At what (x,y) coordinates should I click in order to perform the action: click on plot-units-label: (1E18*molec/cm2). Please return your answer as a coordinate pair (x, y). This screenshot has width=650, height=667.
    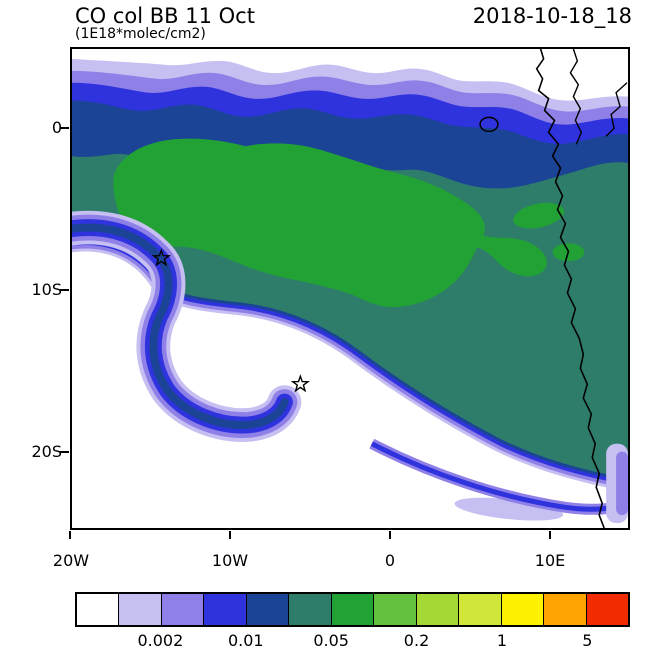
    Looking at the image, I should click on (140, 34).